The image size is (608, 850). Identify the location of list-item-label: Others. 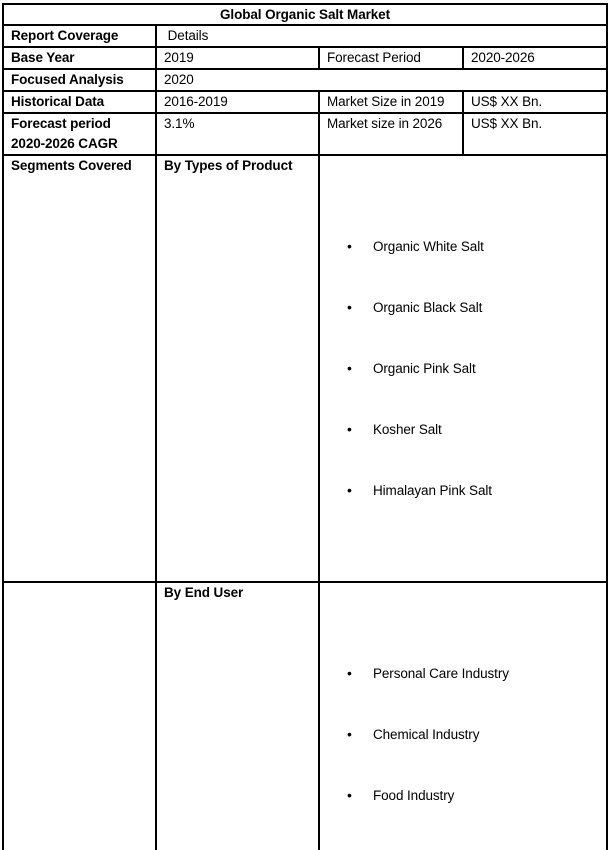
(395, 848).